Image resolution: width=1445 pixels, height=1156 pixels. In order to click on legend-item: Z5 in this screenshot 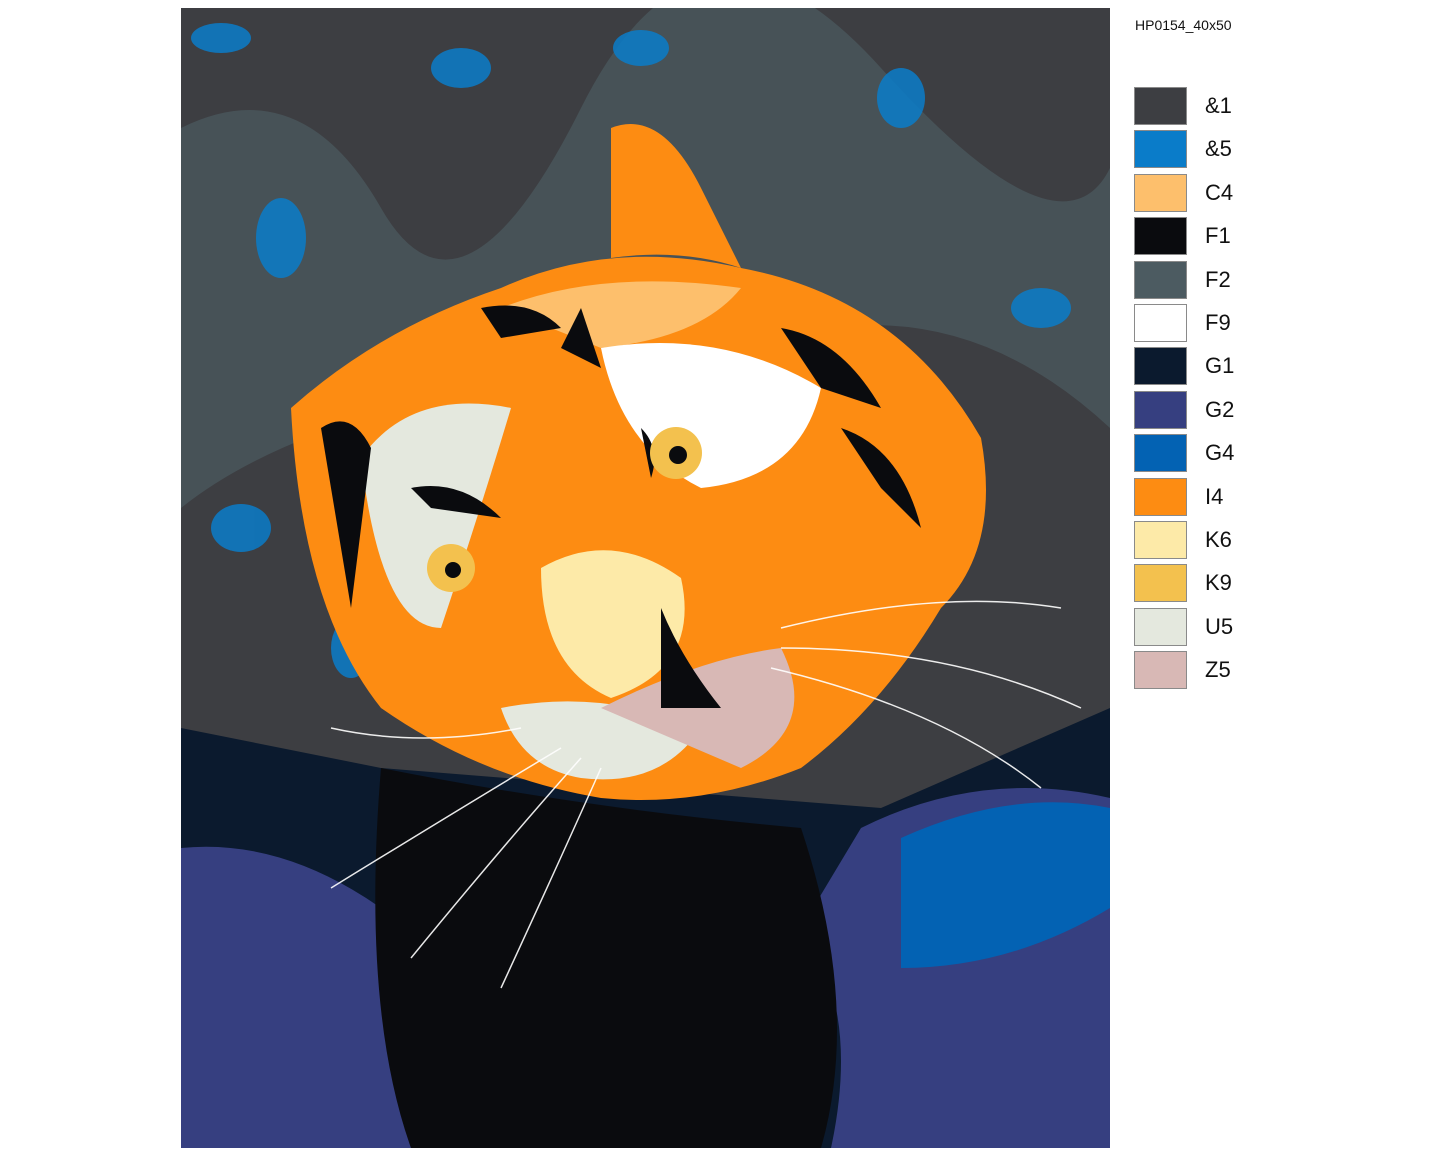, I will do `click(1184, 670)`.